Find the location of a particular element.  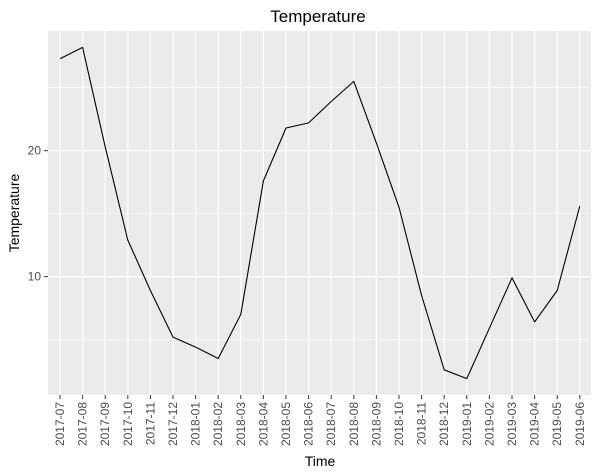

x-tick-label: 2017-11 is located at coordinates (150, 423).